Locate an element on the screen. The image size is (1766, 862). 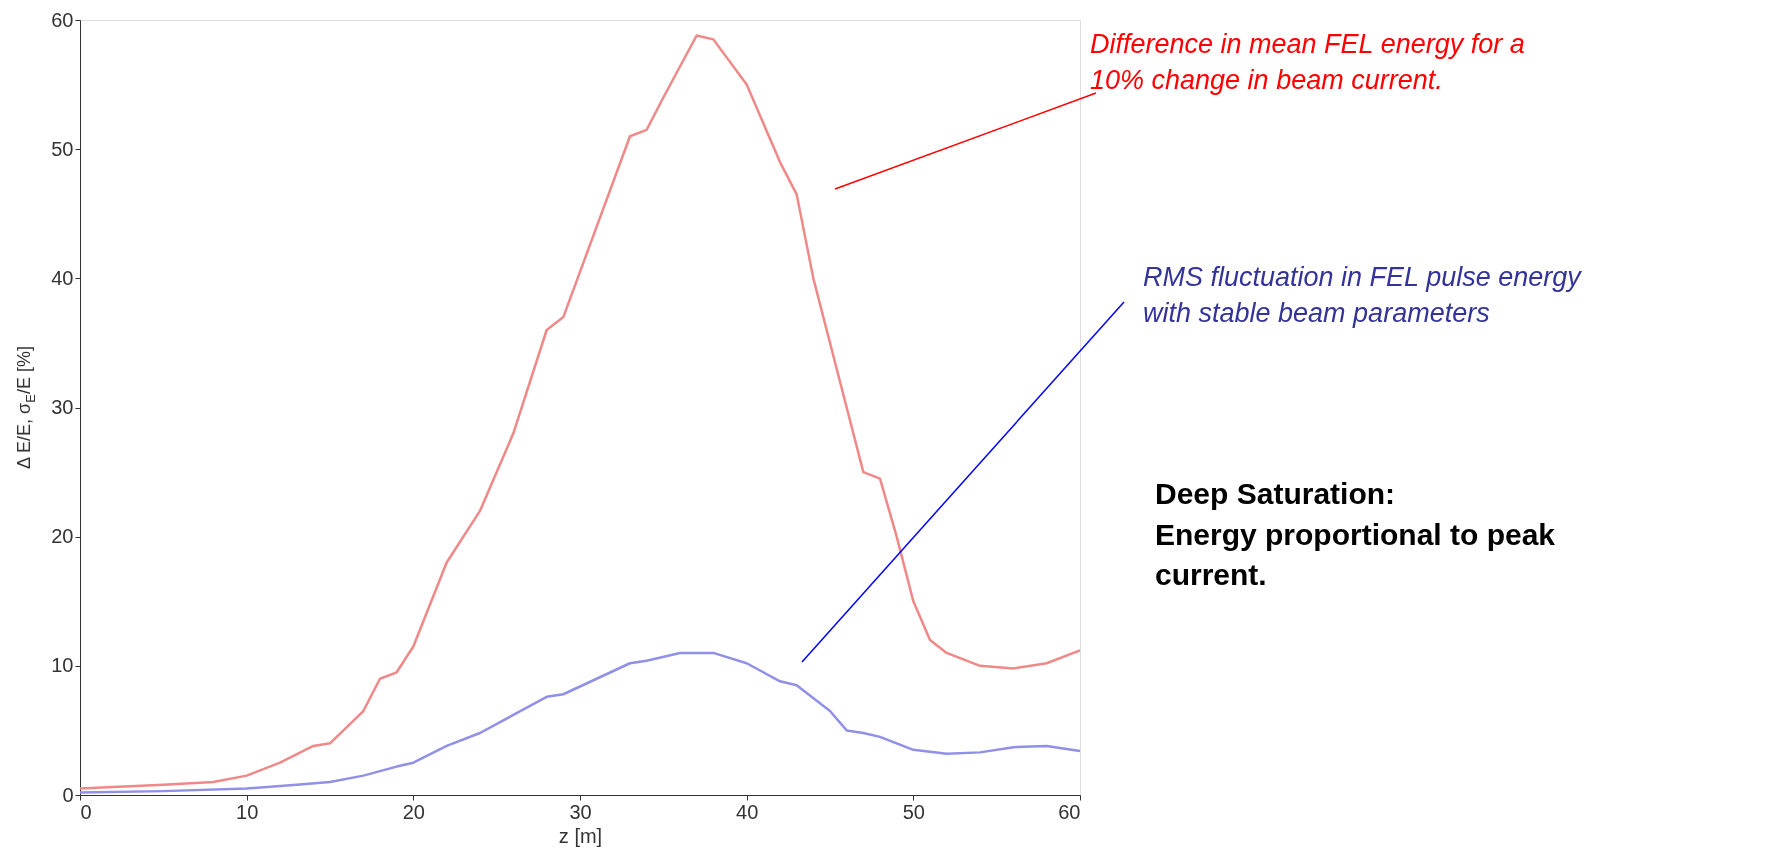
x-tick-label: 50 is located at coordinates (913, 811).